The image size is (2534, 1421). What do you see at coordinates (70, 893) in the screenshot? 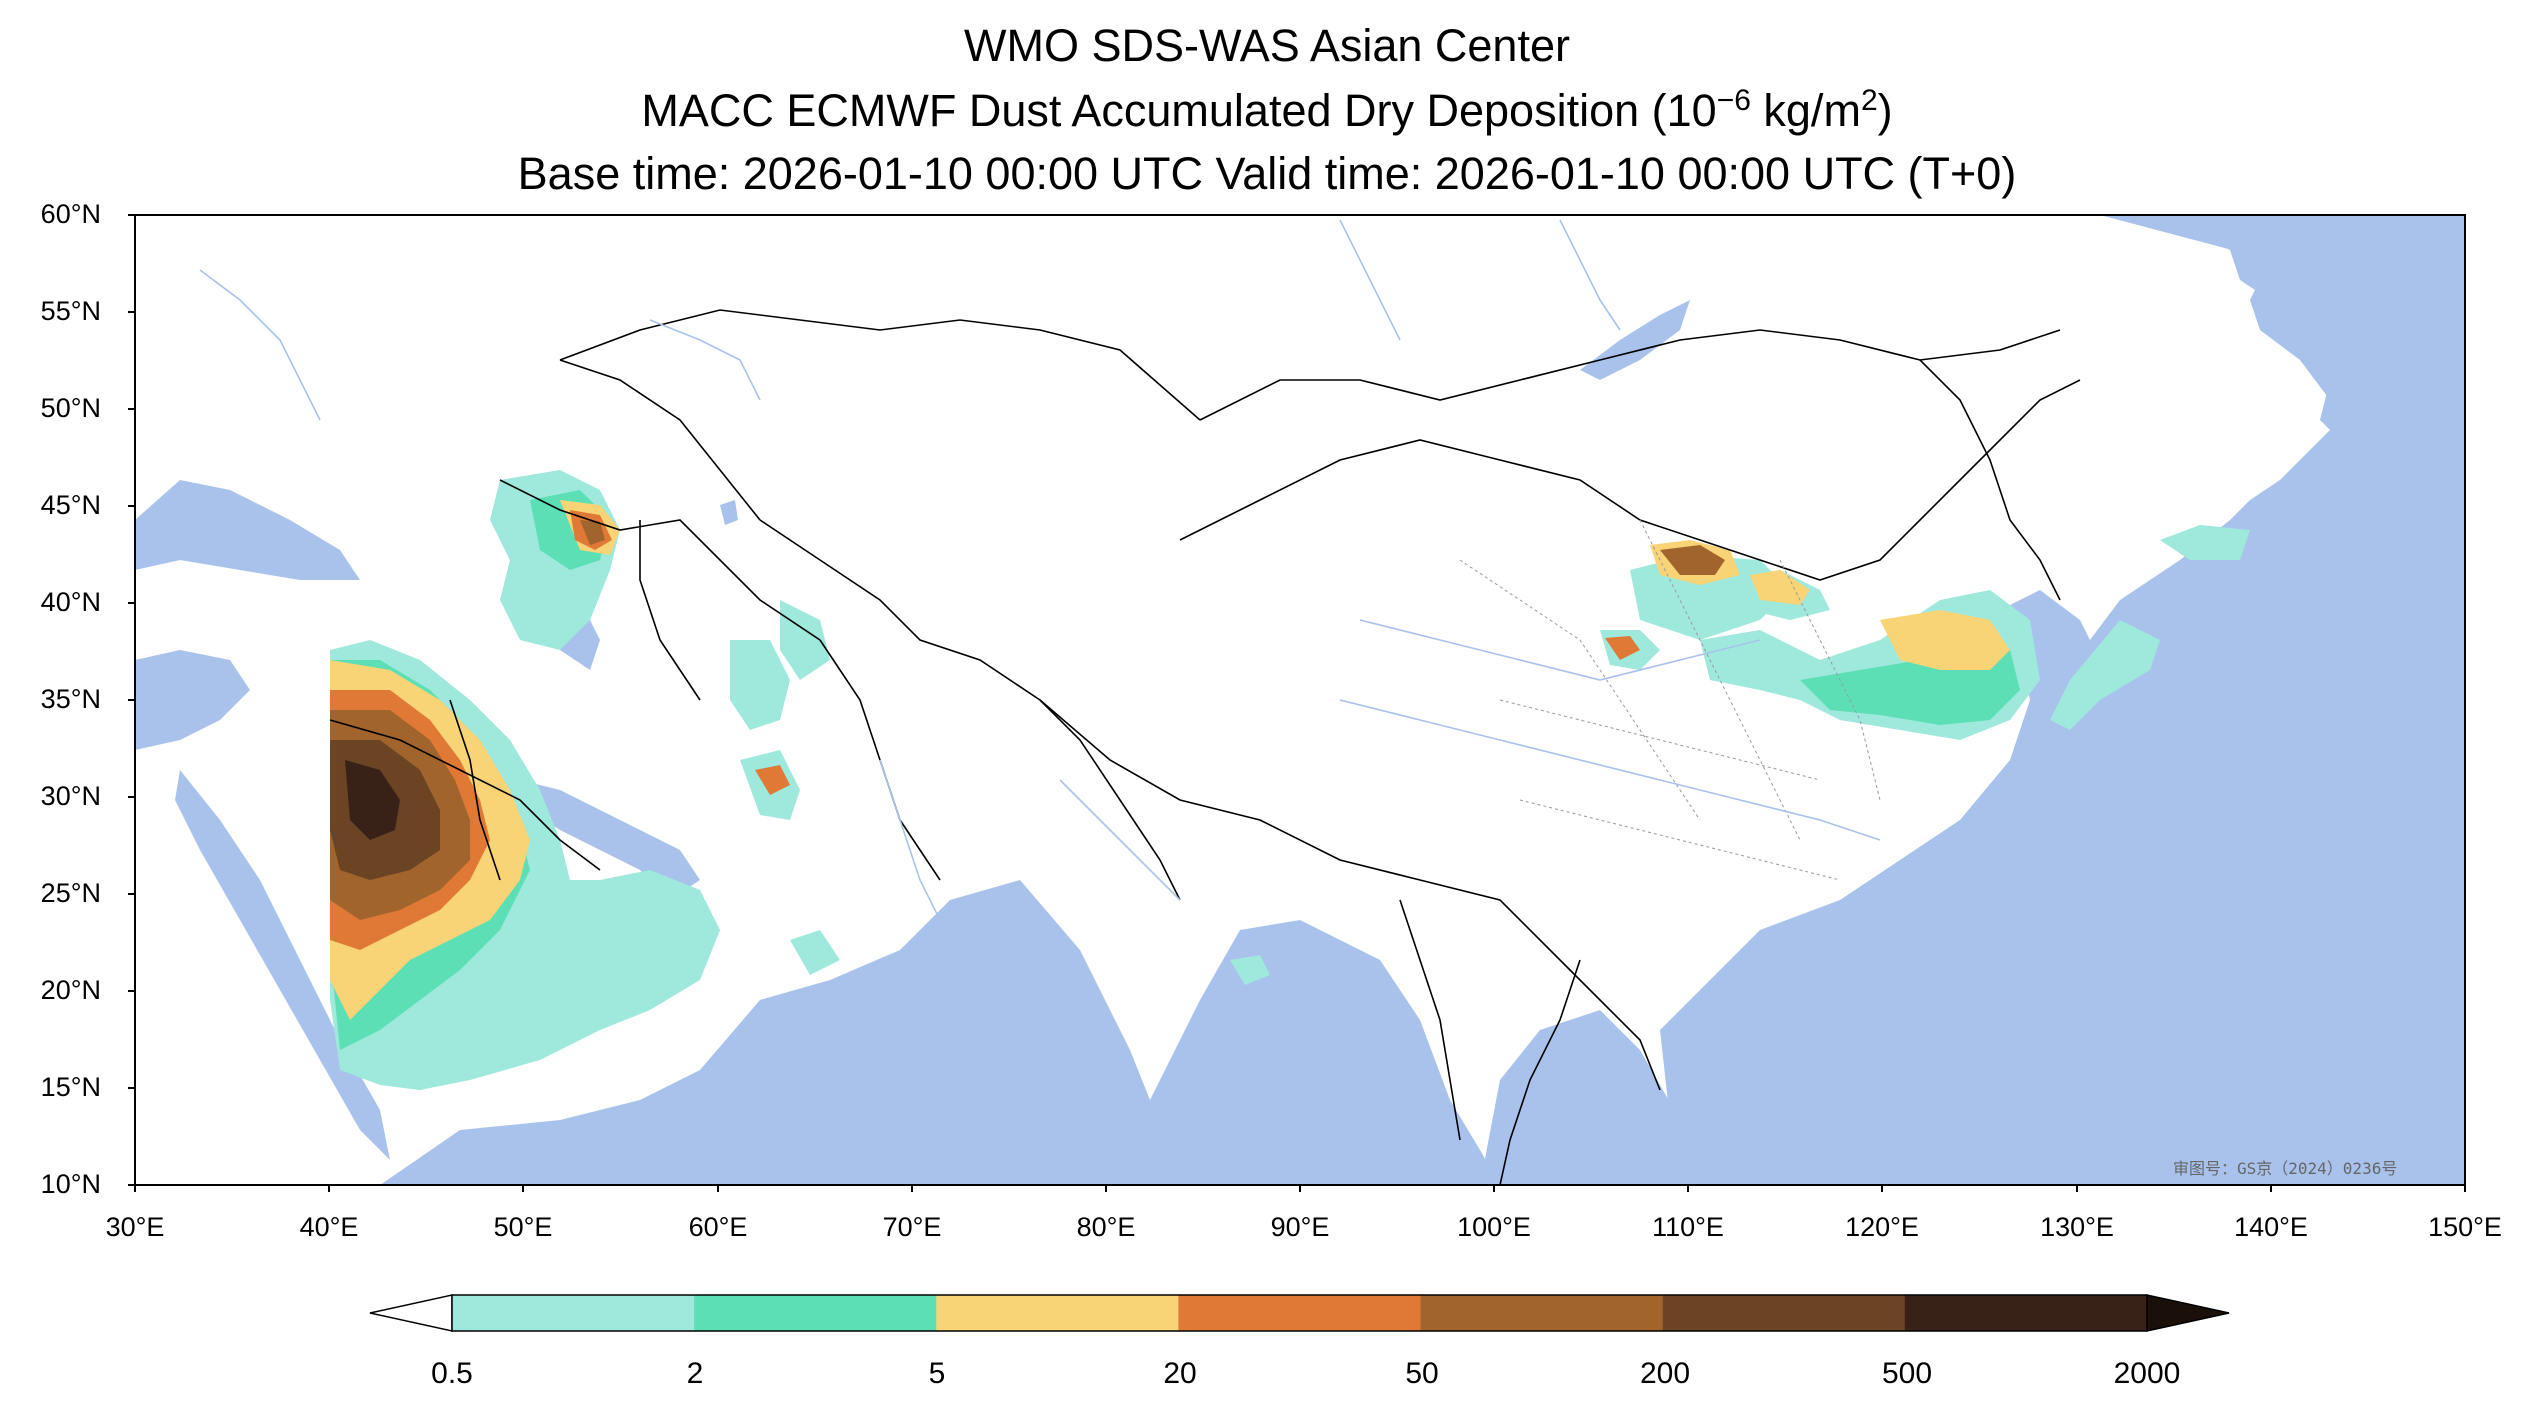
I see `lat-tick-label: 25°N` at bounding box center [70, 893].